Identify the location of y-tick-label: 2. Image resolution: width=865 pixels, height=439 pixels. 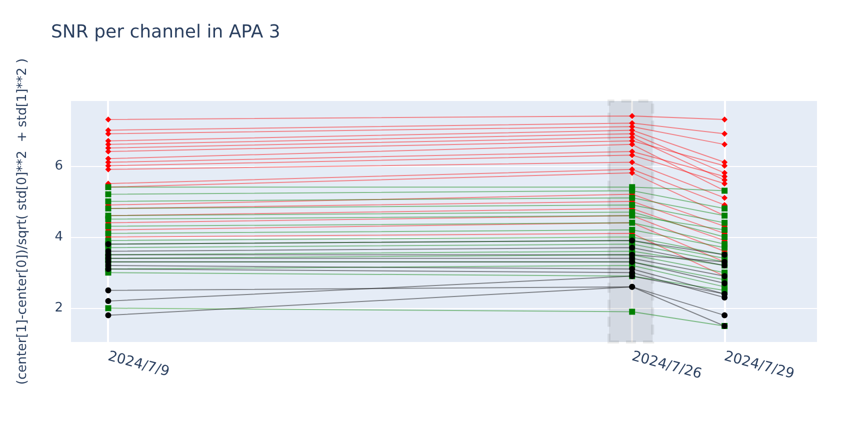
(58, 308).